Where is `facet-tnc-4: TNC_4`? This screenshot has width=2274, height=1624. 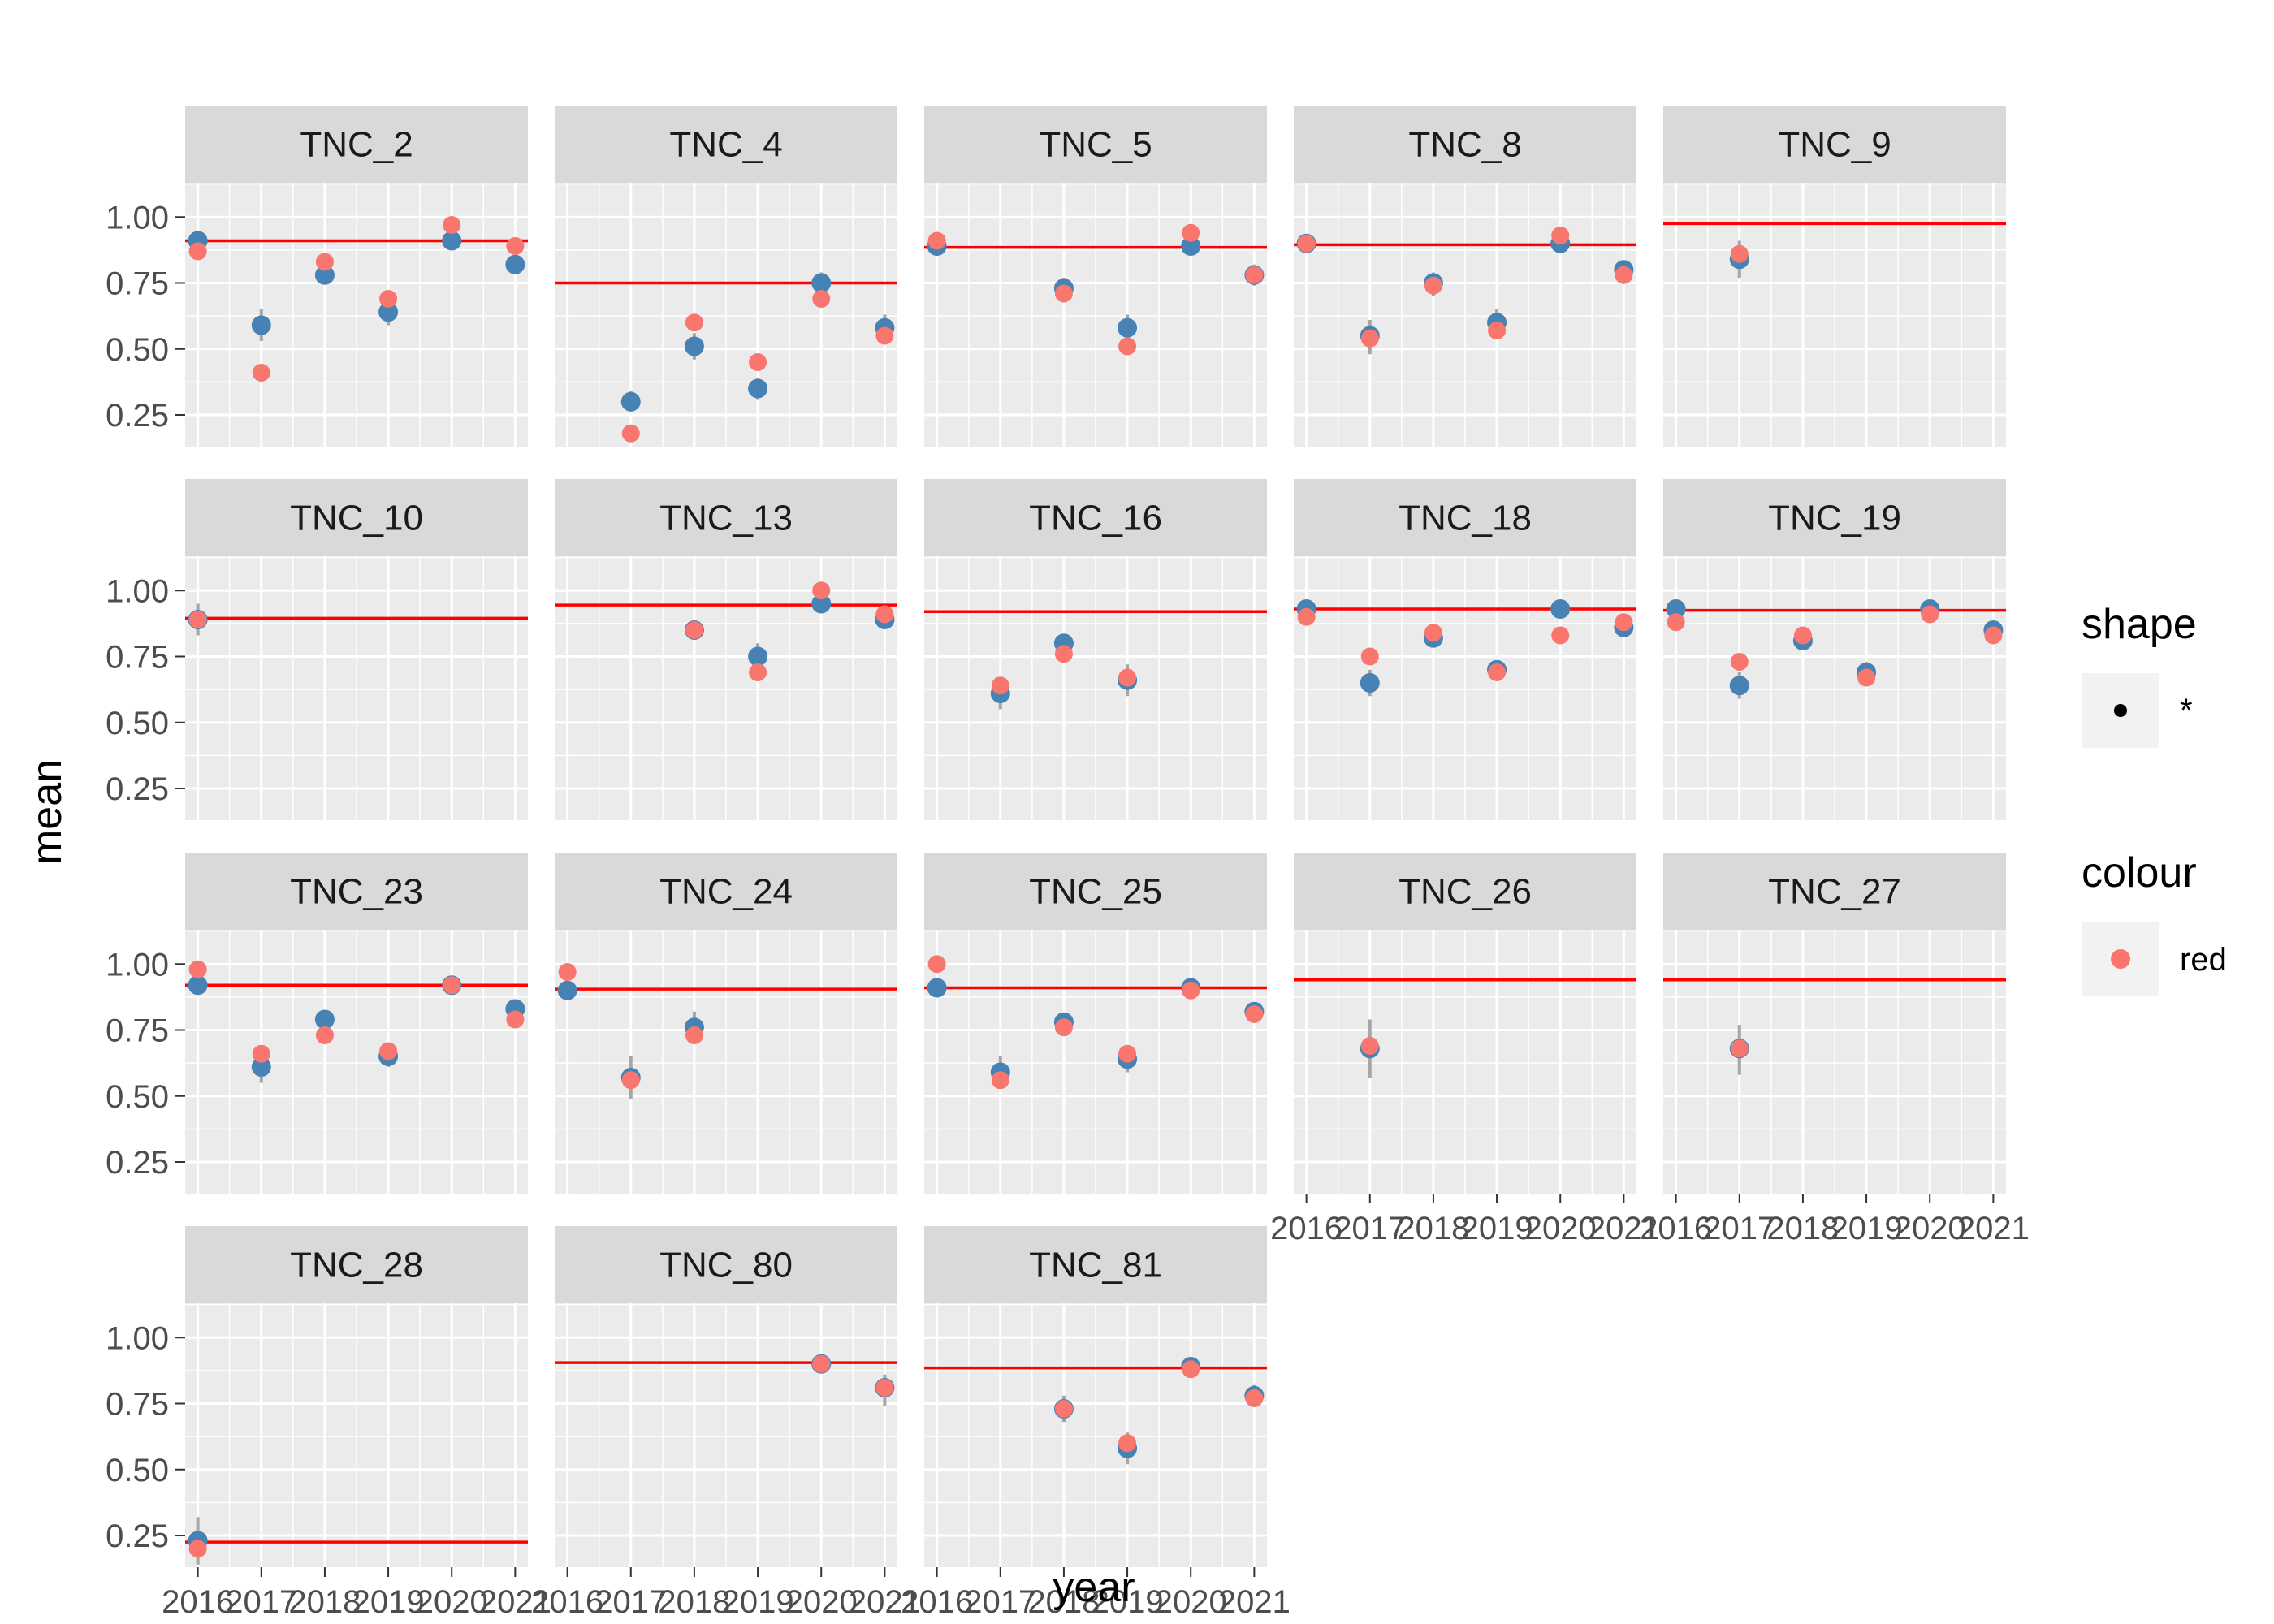 facet-tnc-4: TNC_4 is located at coordinates (726, 276).